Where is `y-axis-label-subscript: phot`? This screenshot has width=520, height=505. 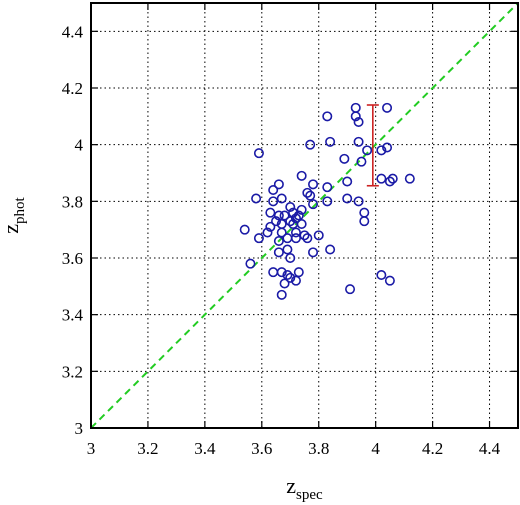 y-axis-label-subscript: phot is located at coordinates (20, 210).